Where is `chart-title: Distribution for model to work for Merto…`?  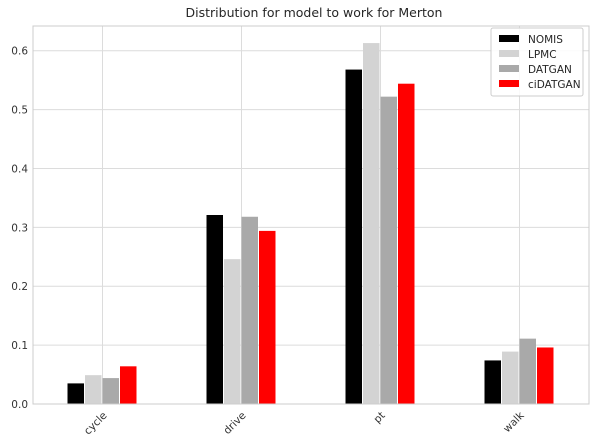 chart-title: Distribution for model to work for Merto… is located at coordinates (314, 12).